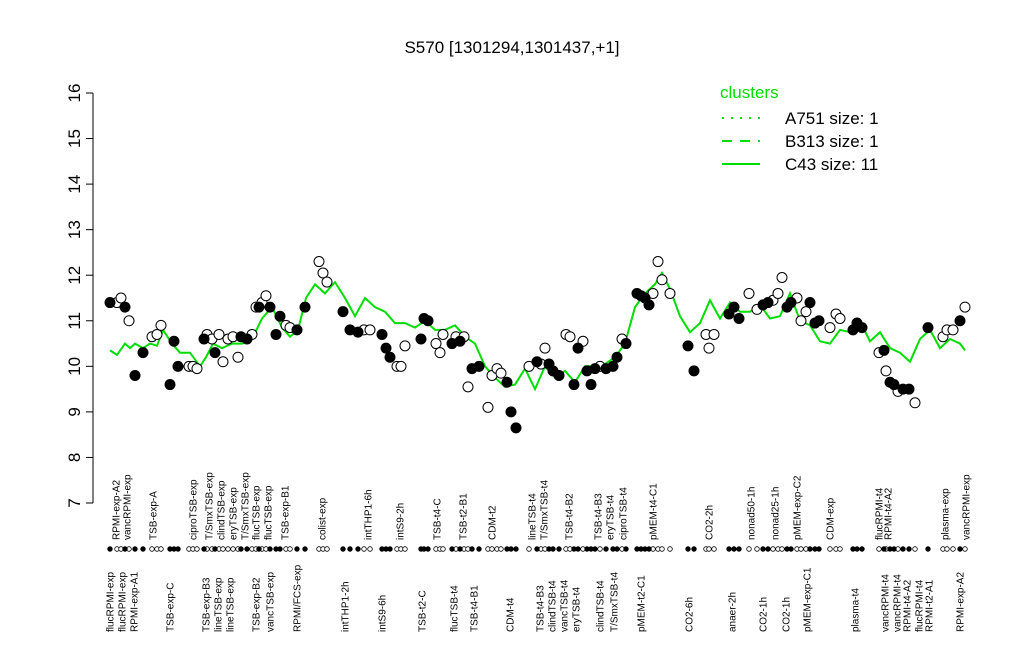 The height and width of the screenshot is (645, 1024). Describe the element at coordinates (346, 606) in the screenshot. I see `x-tick-label: intTHP1-2h` at that location.